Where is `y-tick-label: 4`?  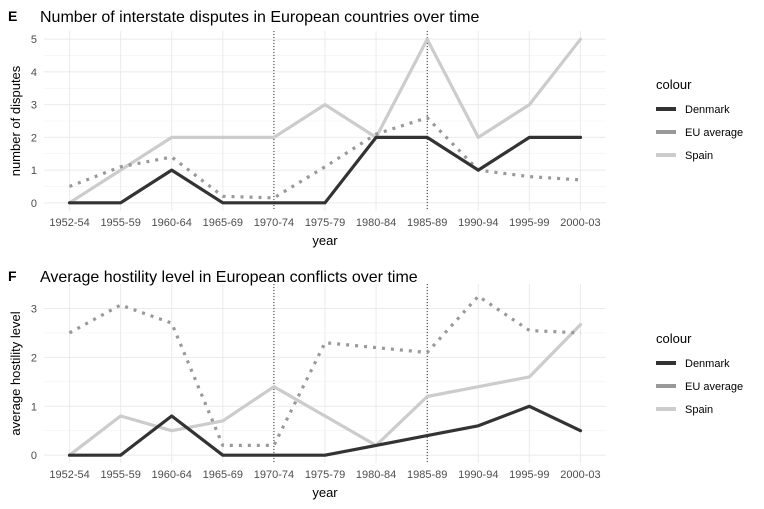 y-tick-label: 4 is located at coordinates (34, 73).